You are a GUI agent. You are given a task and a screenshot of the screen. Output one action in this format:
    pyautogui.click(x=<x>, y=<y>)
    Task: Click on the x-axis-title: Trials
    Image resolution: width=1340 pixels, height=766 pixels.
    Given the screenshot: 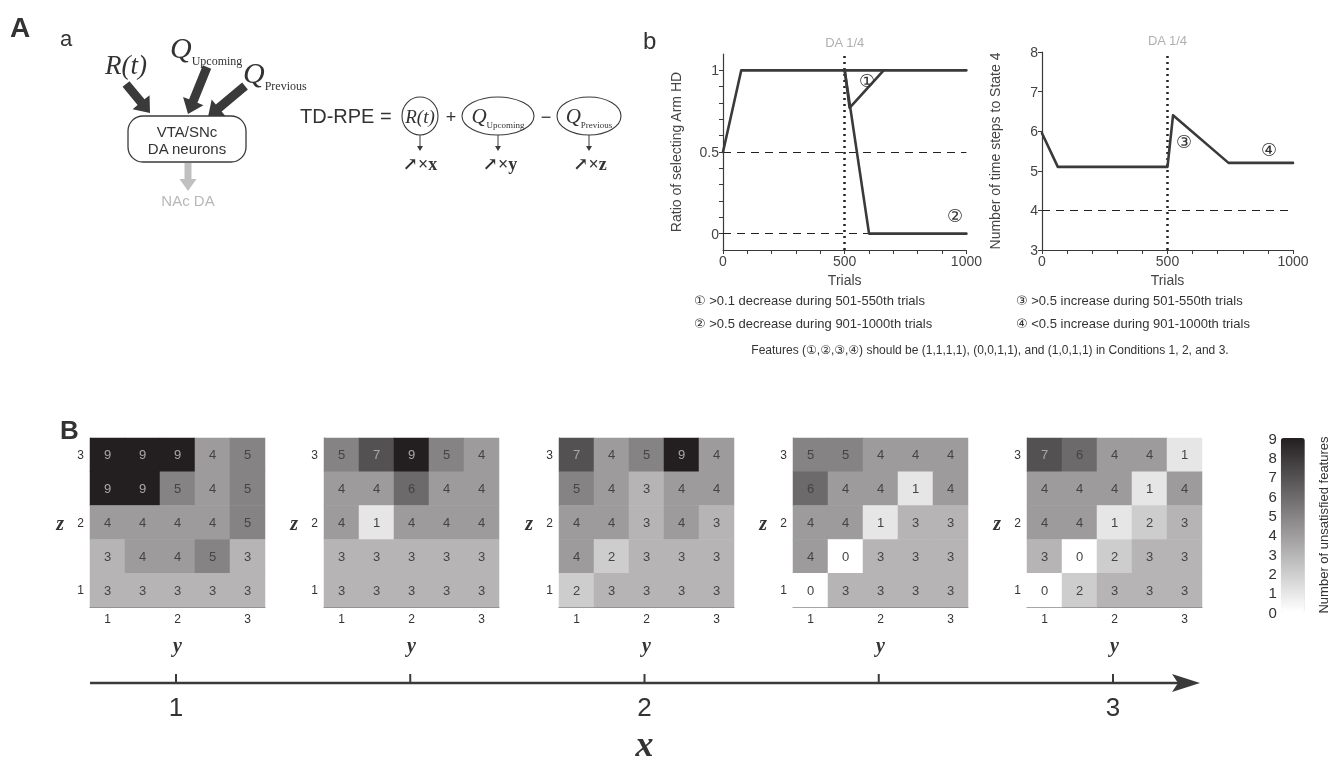 What is the action you would take?
    pyautogui.click(x=1167, y=279)
    